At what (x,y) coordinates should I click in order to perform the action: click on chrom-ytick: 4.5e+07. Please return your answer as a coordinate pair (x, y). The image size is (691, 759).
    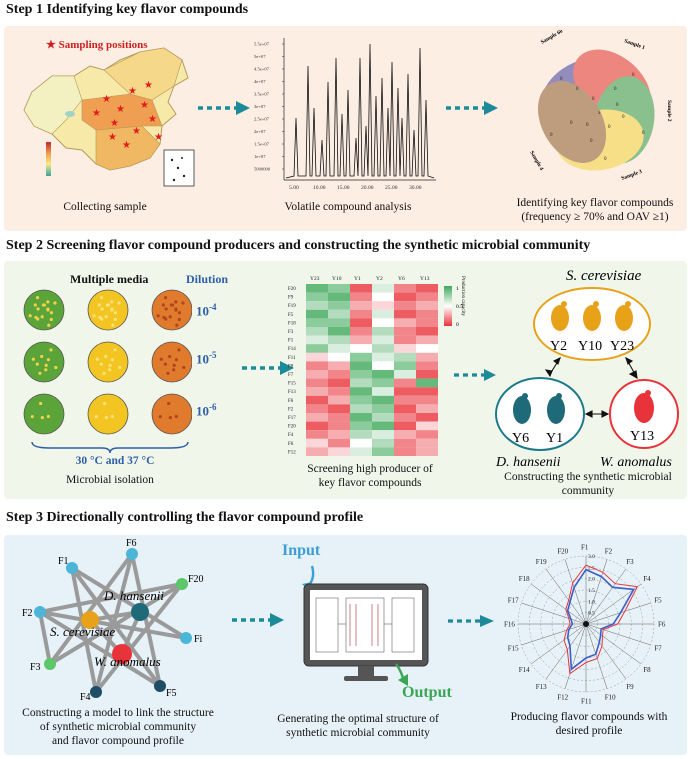
    Looking at the image, I should click on (262, 69).